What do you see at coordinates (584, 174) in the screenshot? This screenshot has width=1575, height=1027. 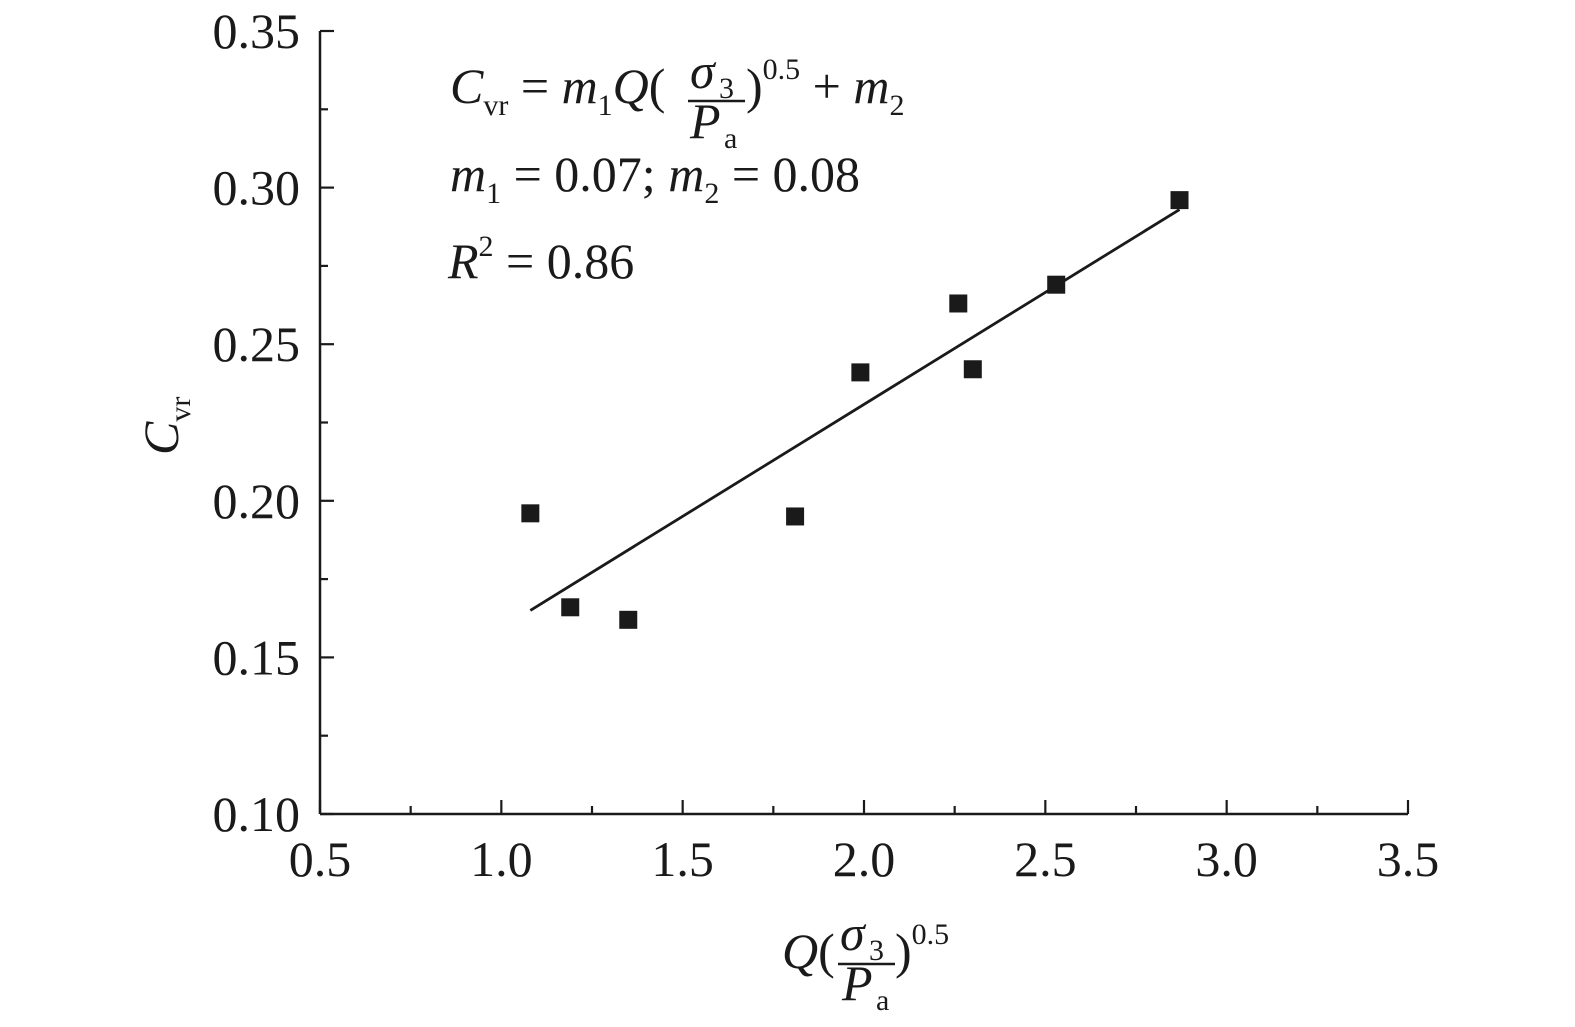 I see `param-m1-value: = 0.07;` at bounding box center [584, 174].